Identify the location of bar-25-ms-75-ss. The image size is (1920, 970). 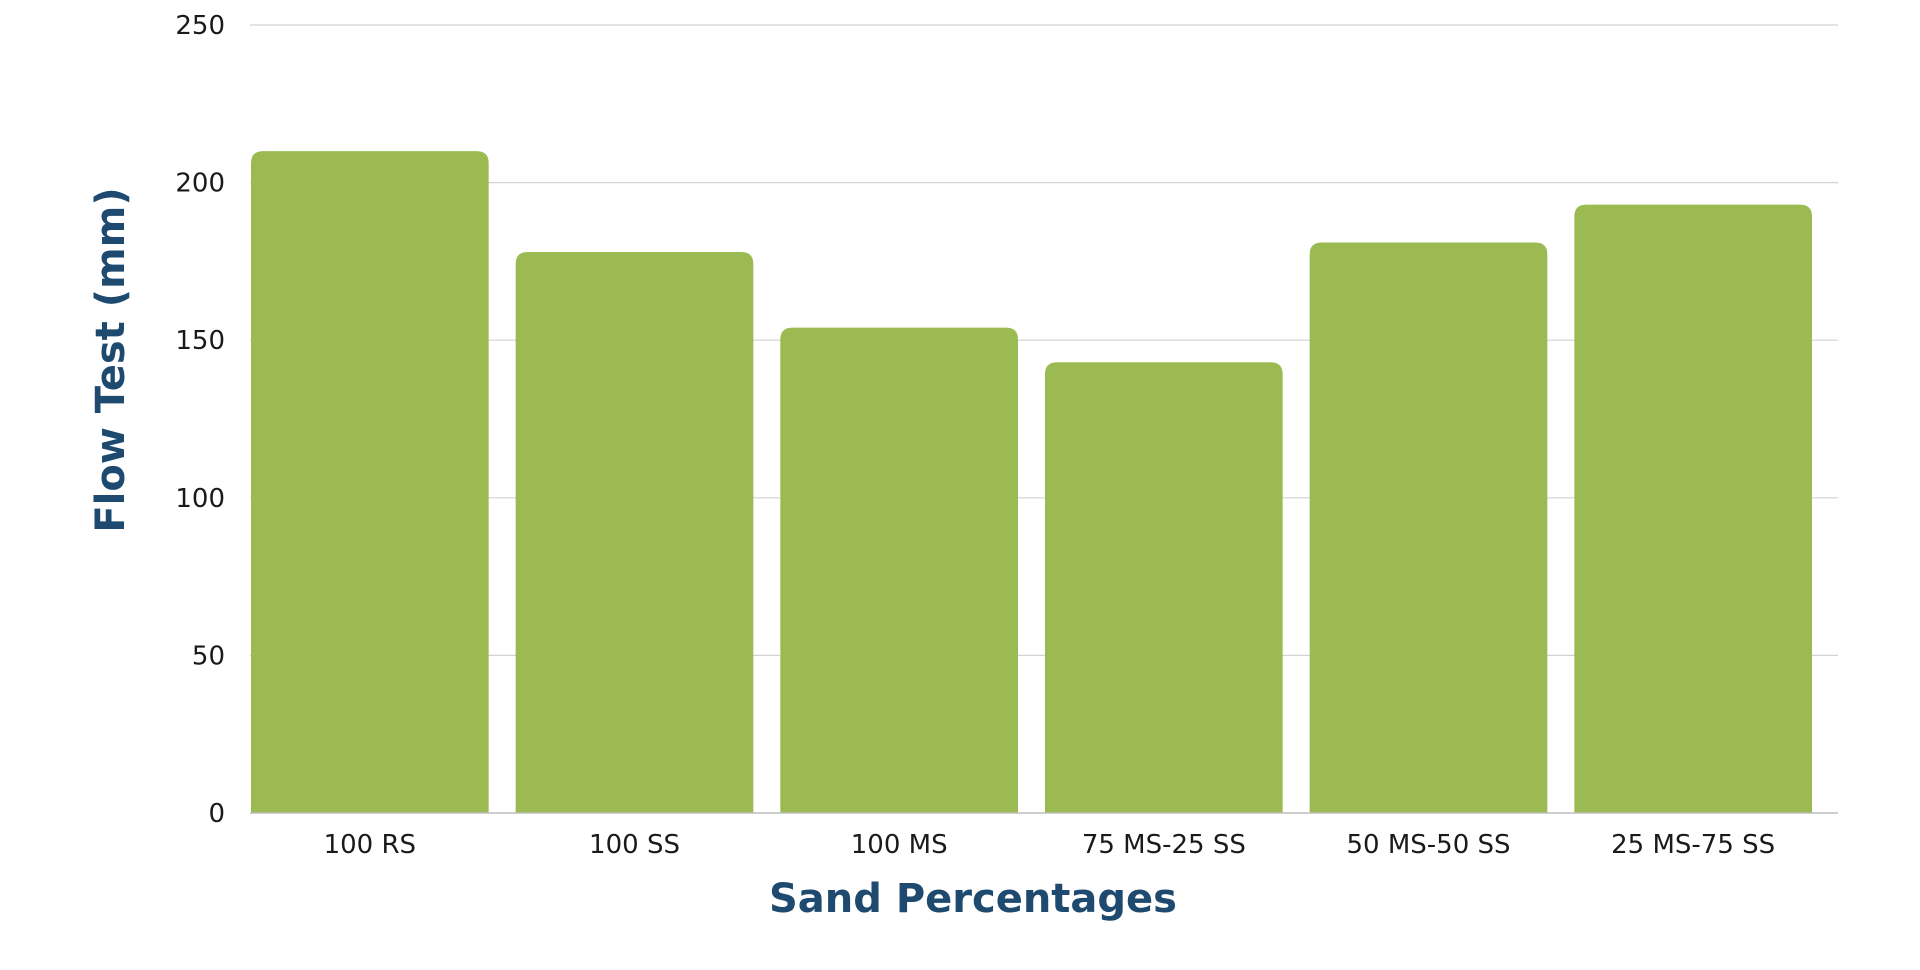
(1693, 508).